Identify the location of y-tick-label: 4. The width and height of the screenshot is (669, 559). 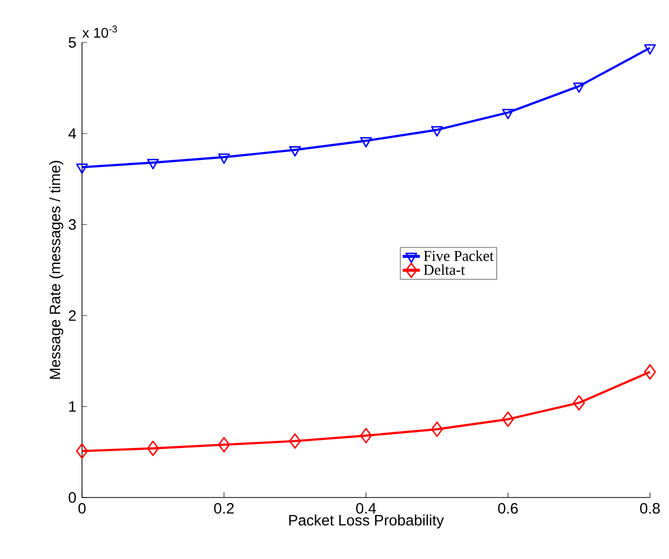
(72, 133).